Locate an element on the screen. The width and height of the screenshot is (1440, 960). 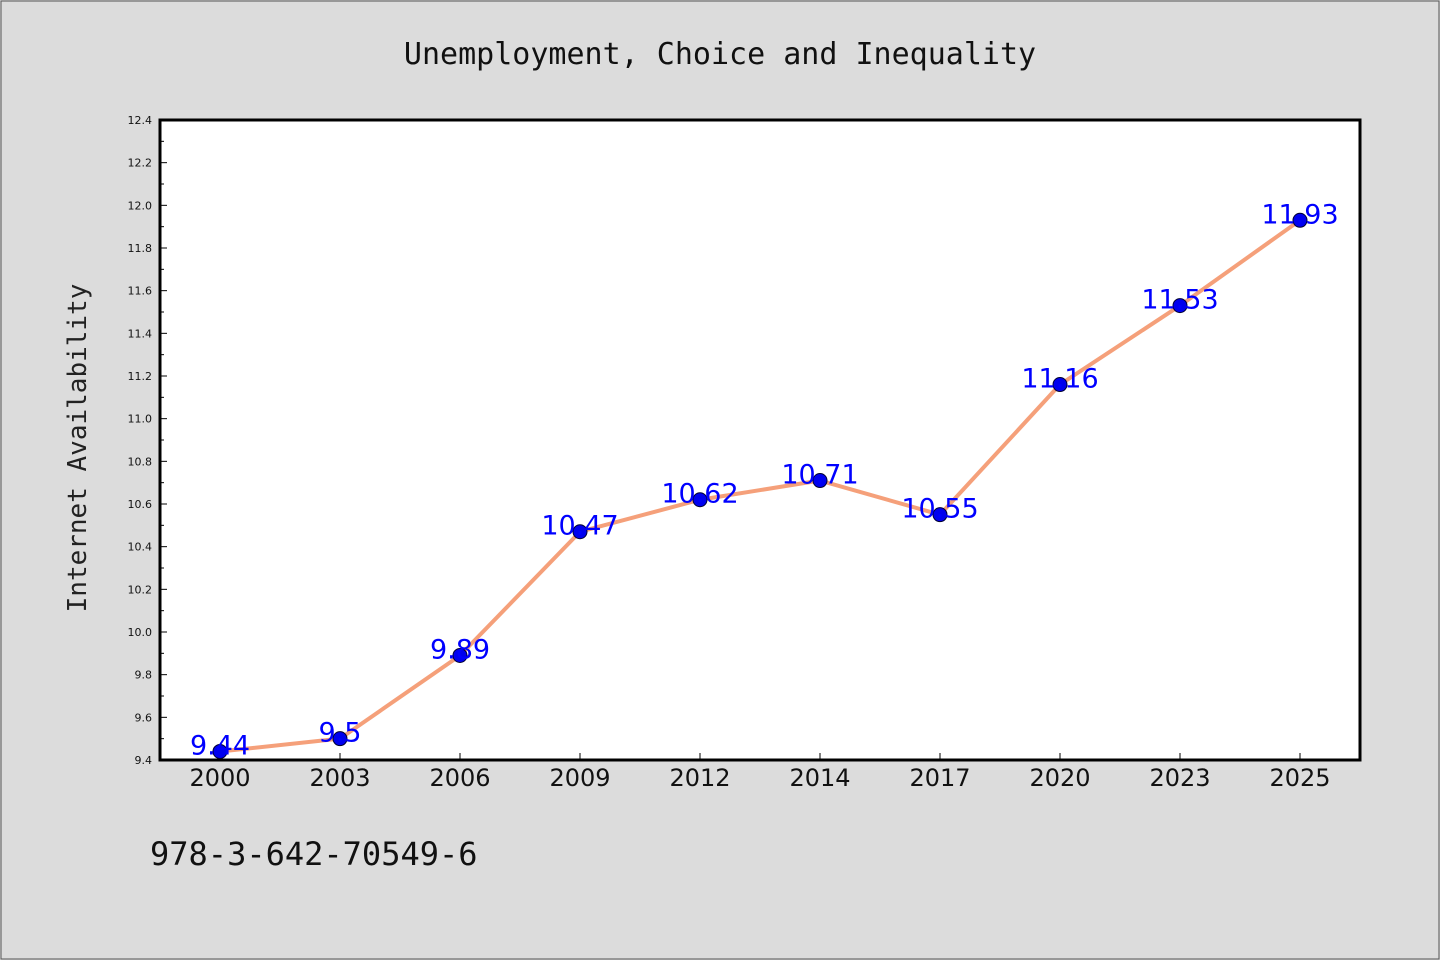
x-tick-label: 2003 is located at coordinates (339, 778).